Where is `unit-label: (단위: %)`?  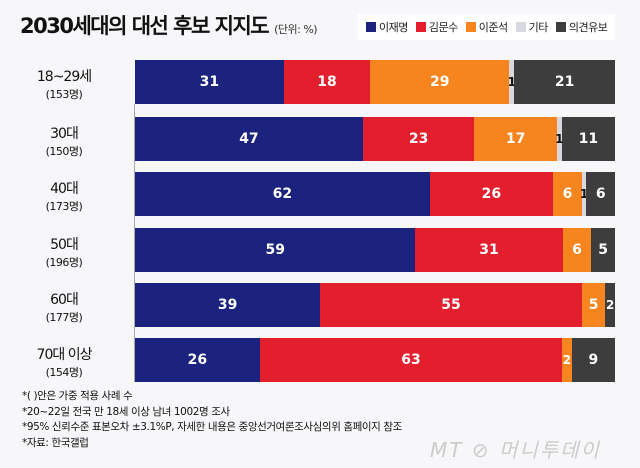
unit-label: (단위: %) is located at coordinates (296, 29).